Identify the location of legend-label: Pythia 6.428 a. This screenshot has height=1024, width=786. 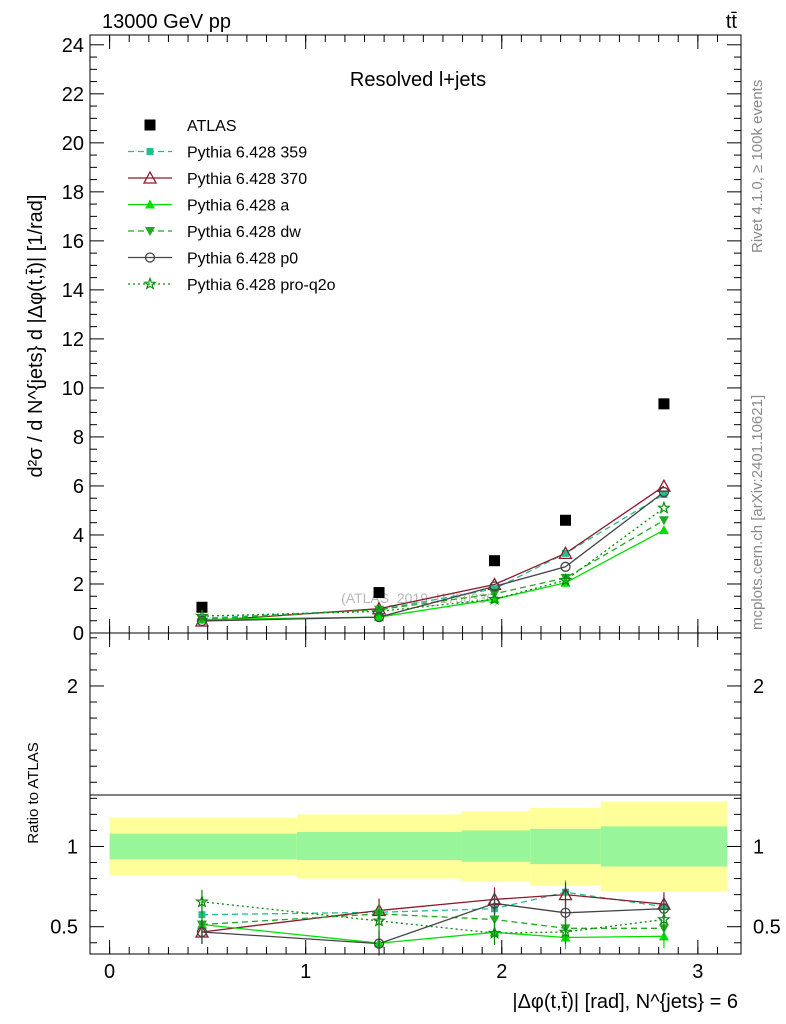
(238, 206).